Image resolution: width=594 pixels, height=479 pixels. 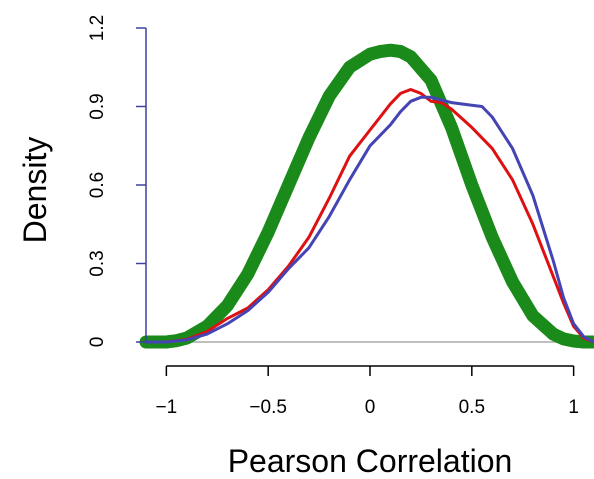 I want to click on y-tick-label: 0.9, so click(x=97, y=106).